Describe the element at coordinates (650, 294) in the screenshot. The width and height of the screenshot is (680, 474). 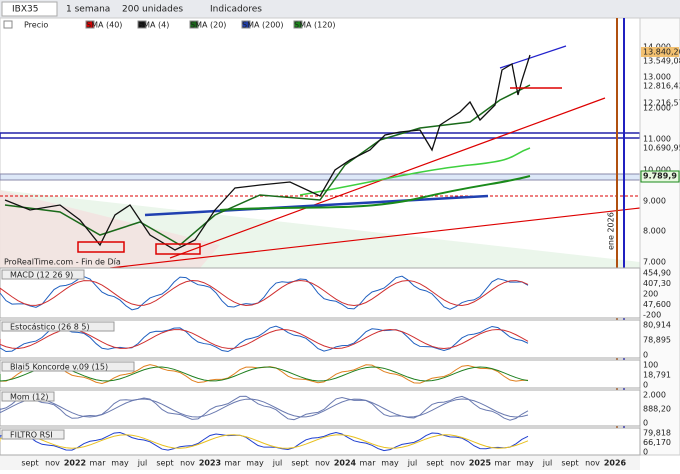
I see `panel-axis-label: 200` at that location.